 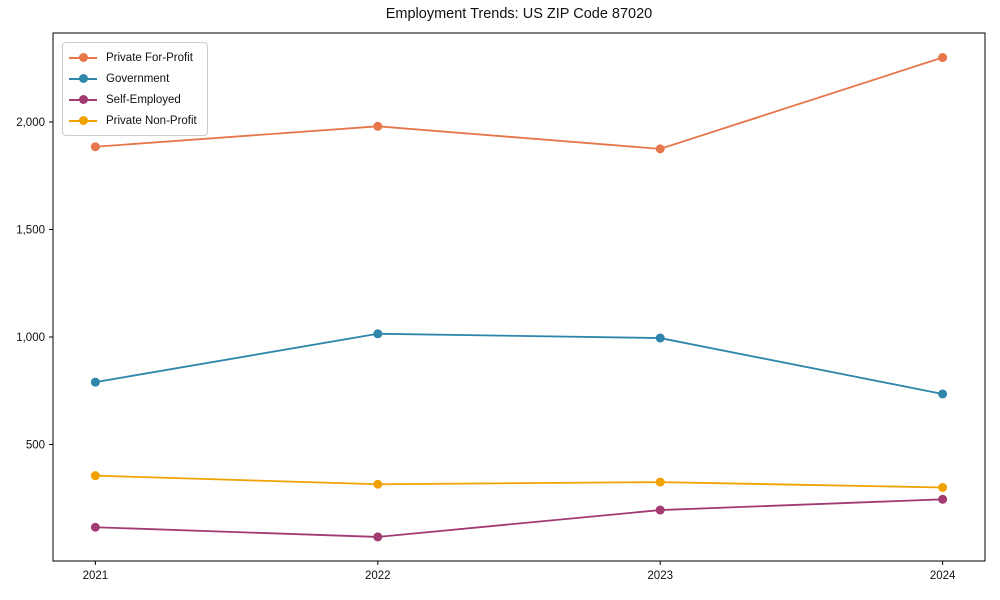 I want to click on x-tick-label: 2021, so click(x=96, y=576).